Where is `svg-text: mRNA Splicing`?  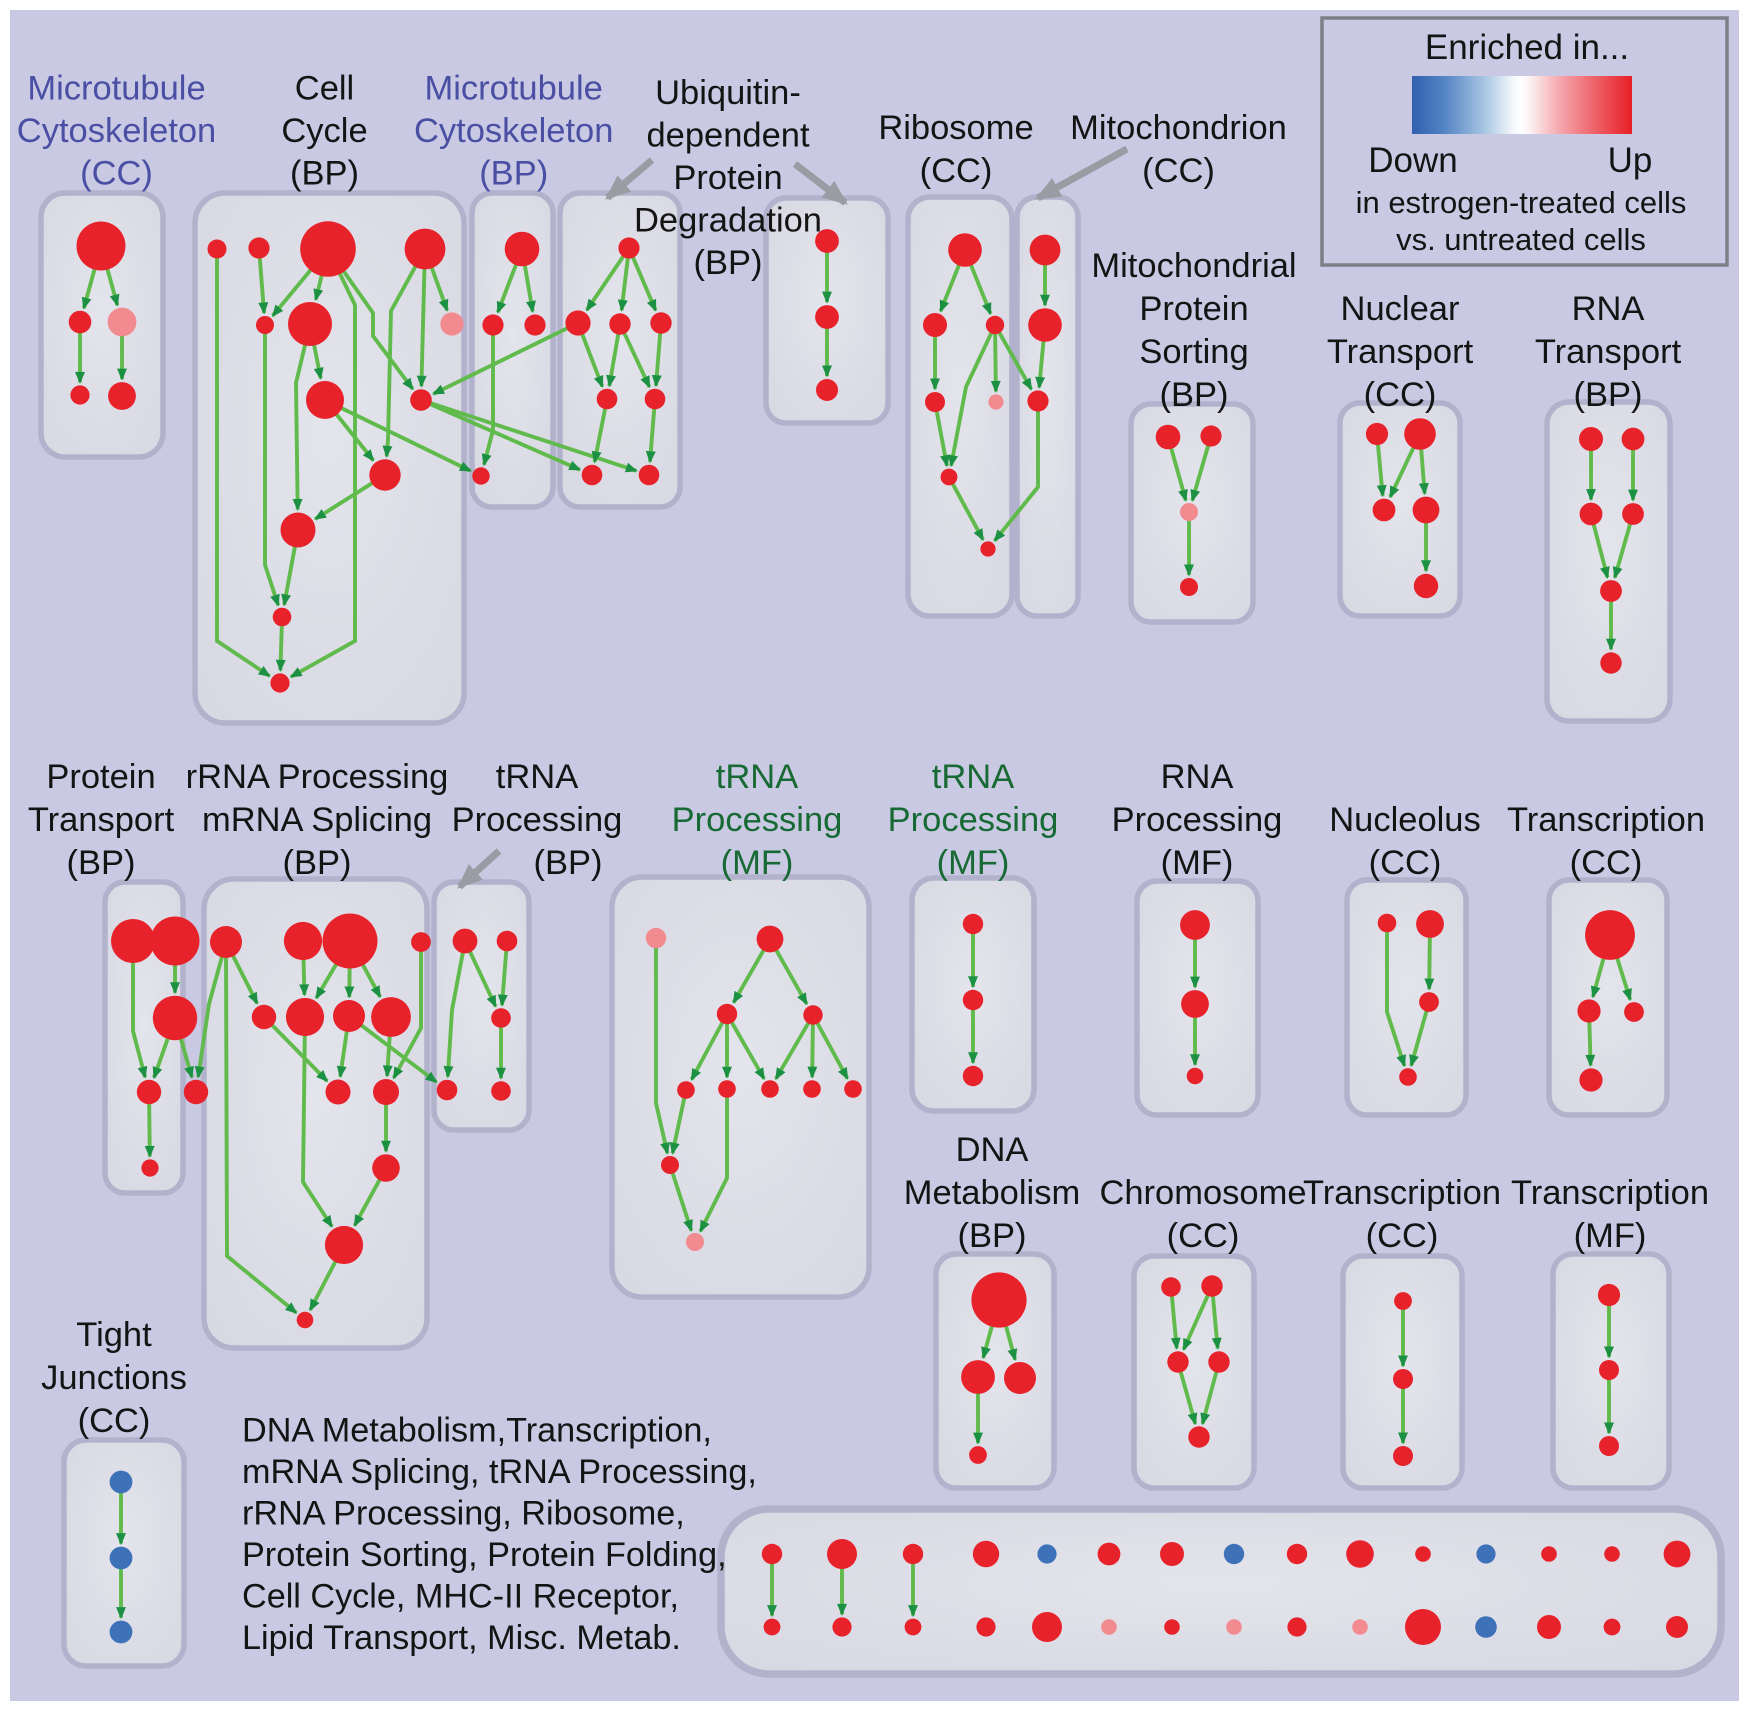 svg-text: mRNA Splicing is located at coordinates (317, 820).